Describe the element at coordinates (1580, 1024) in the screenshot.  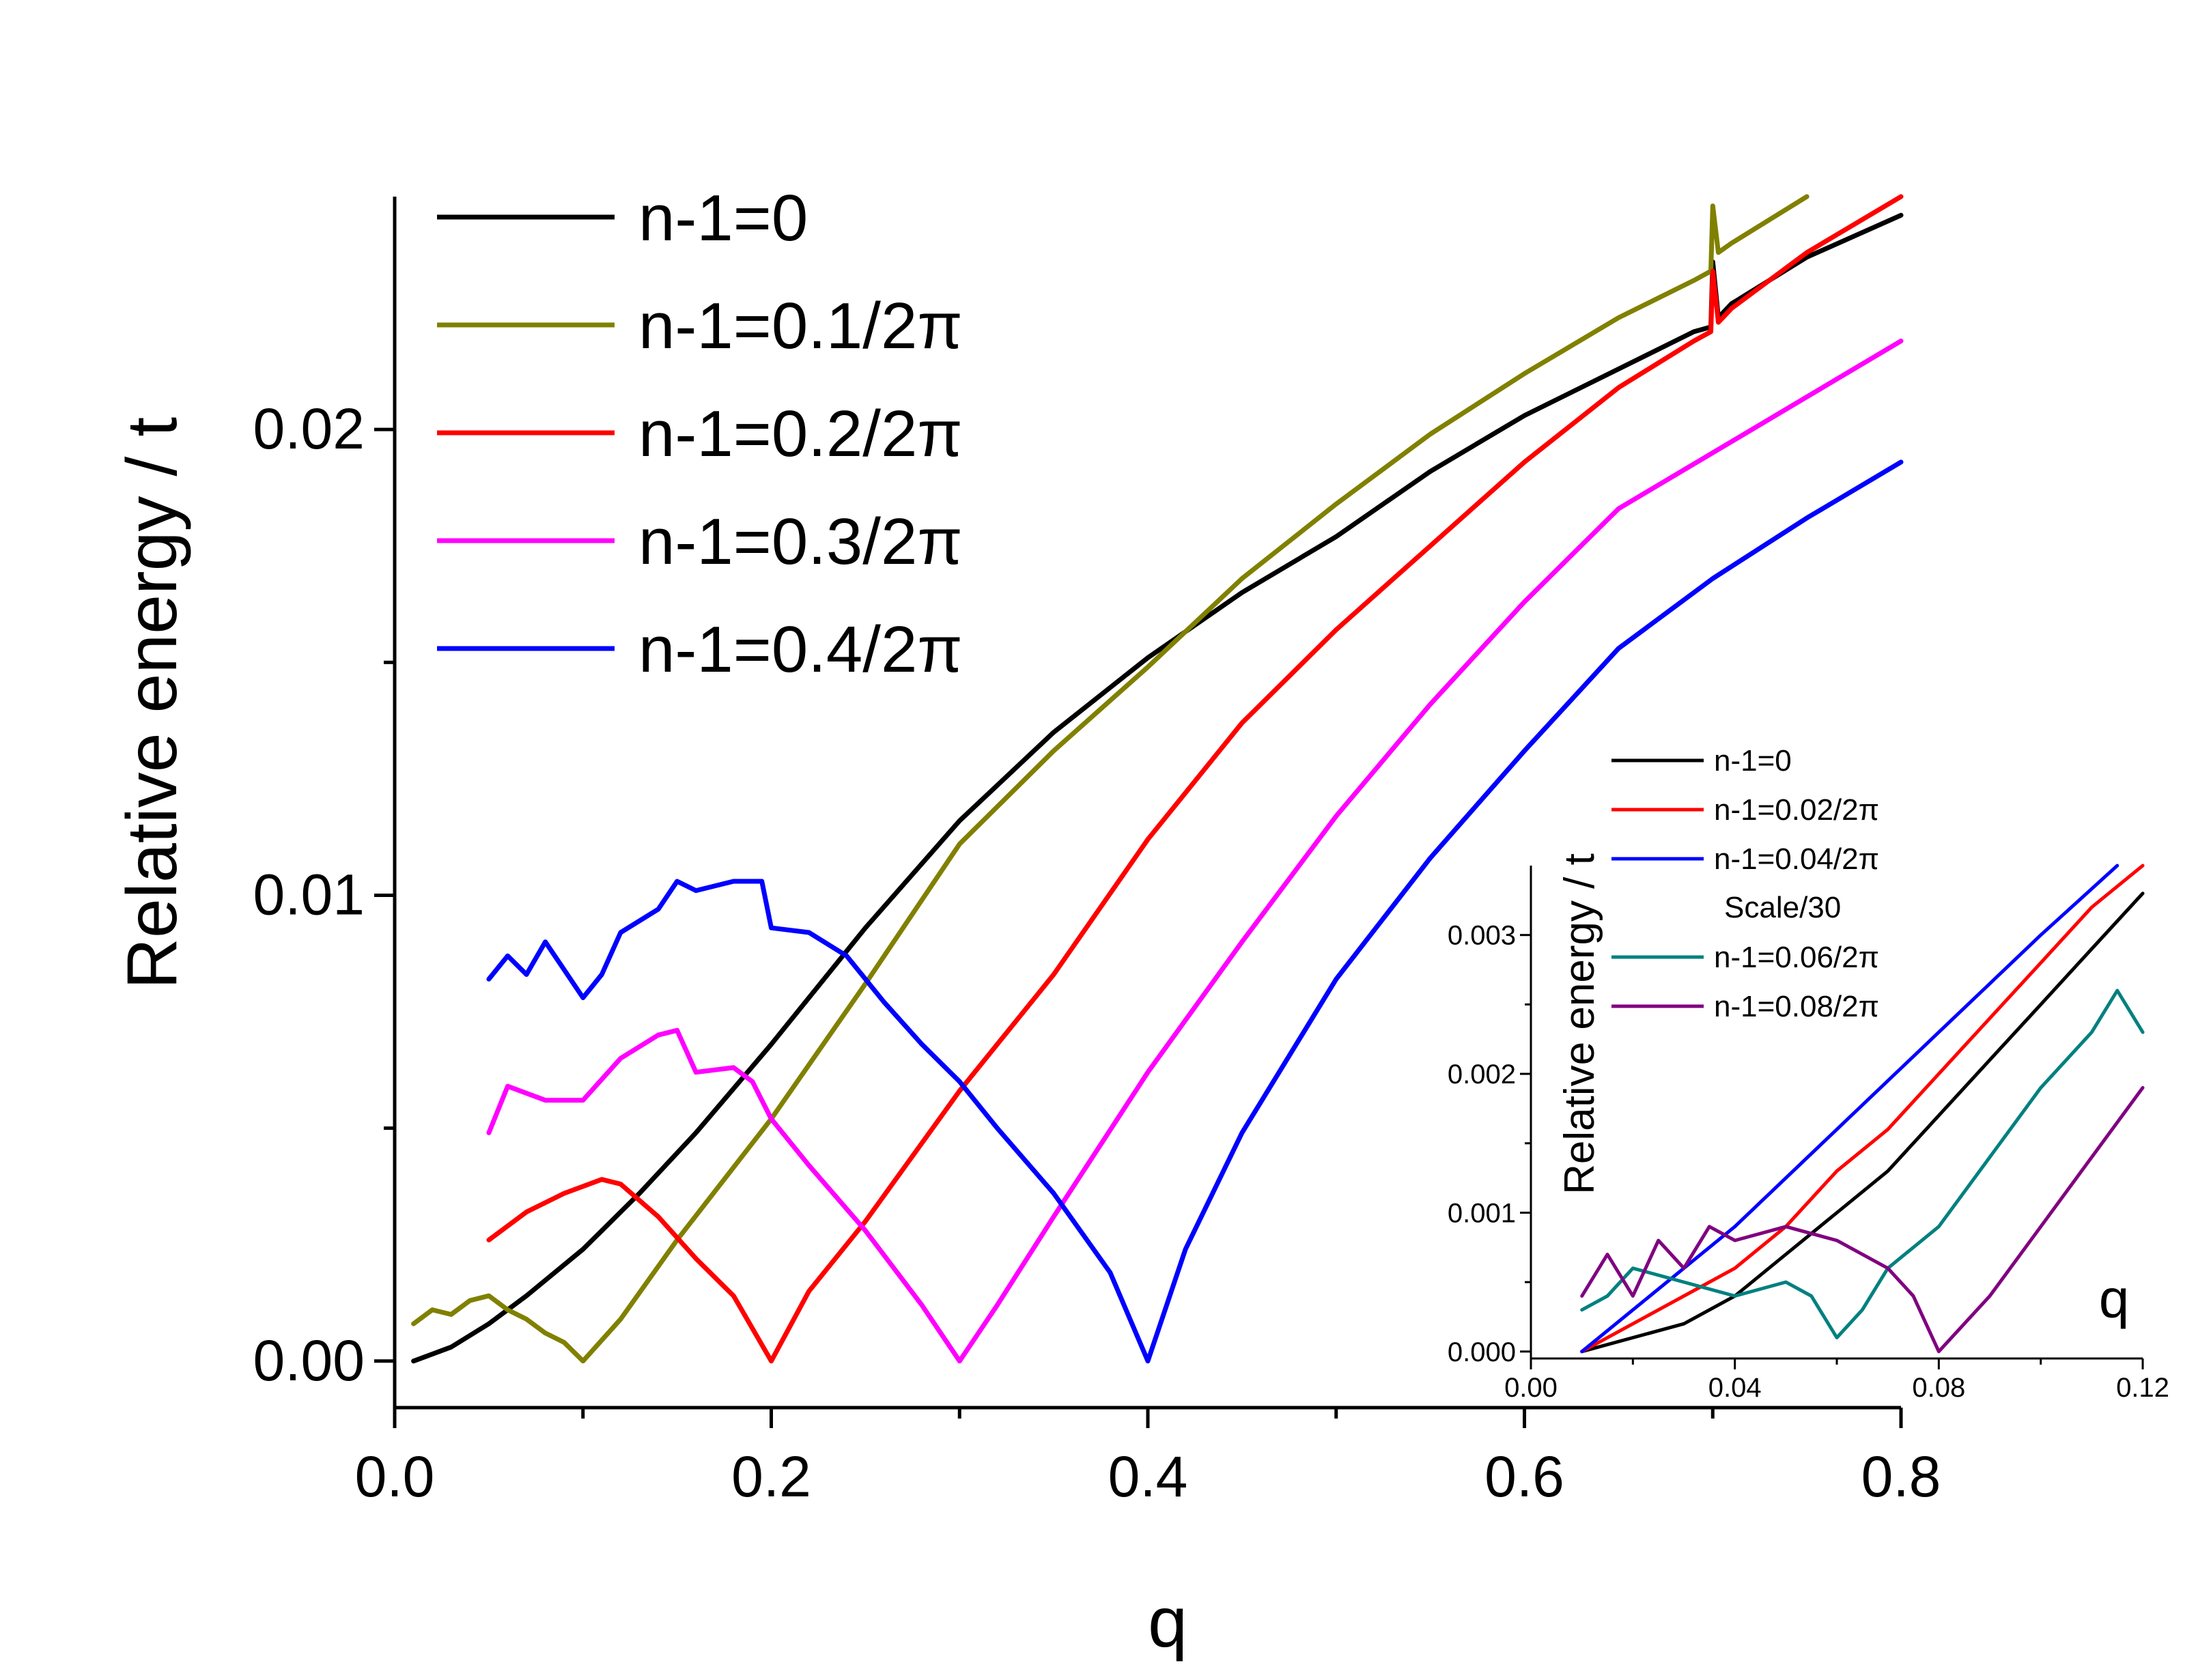
I see `inset-y-axis-label: Relative energy / t` at that location.